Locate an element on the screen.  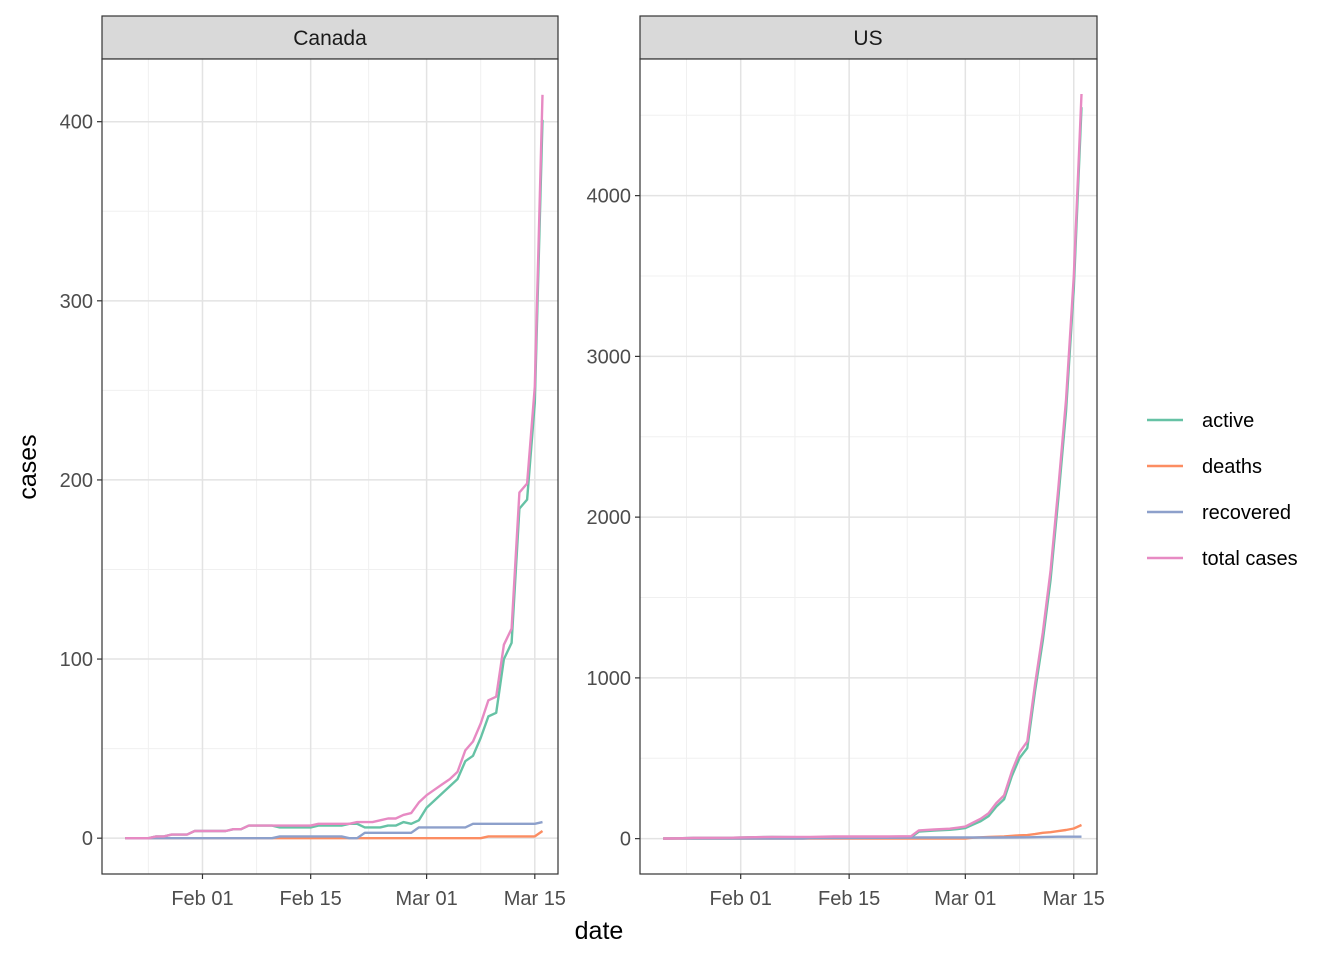
legend-label-deaths: deaths is located at coordinates (1232, 467).